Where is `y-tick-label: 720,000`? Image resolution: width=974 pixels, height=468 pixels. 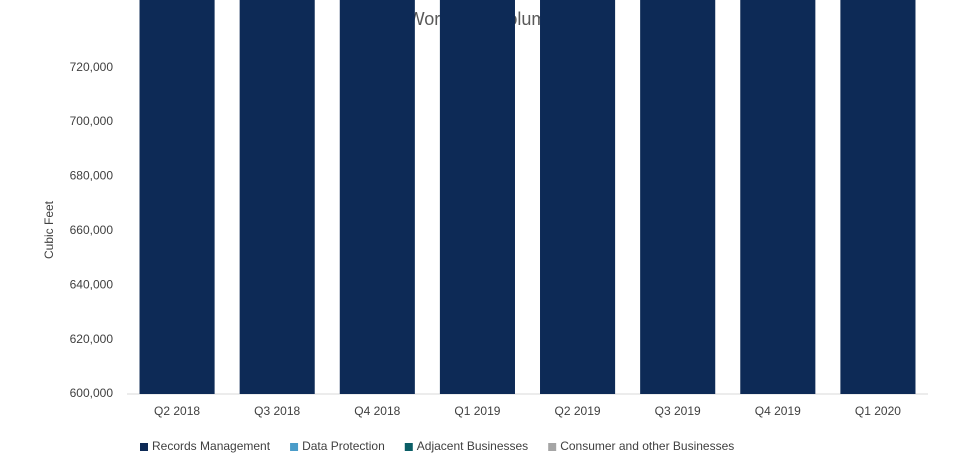
y-tick-label: 720,000 is located at coordinates (92, 67).